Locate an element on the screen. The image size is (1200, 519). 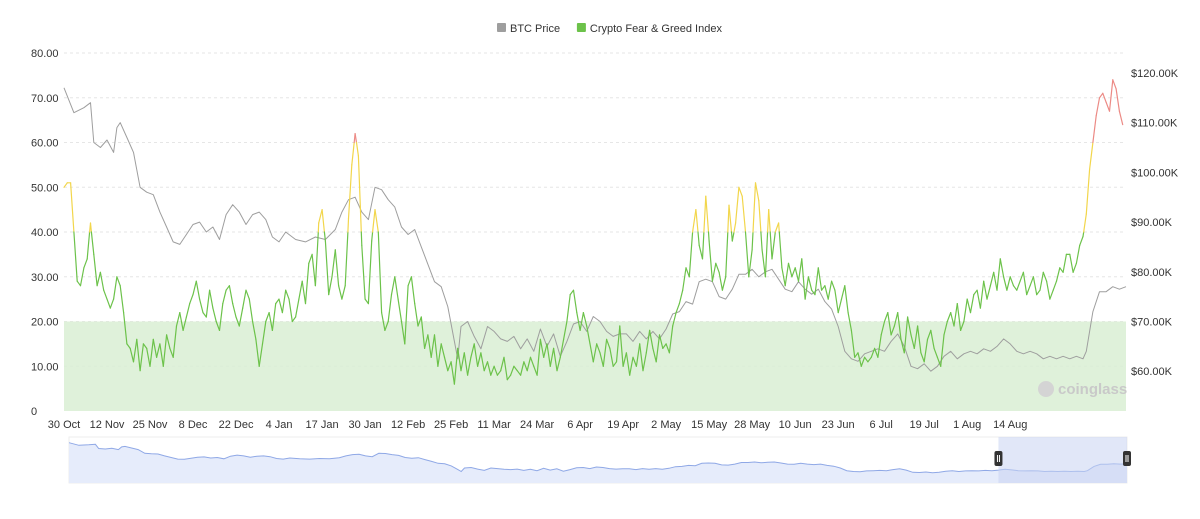
range-navigator is located at coordinates (600, 460).